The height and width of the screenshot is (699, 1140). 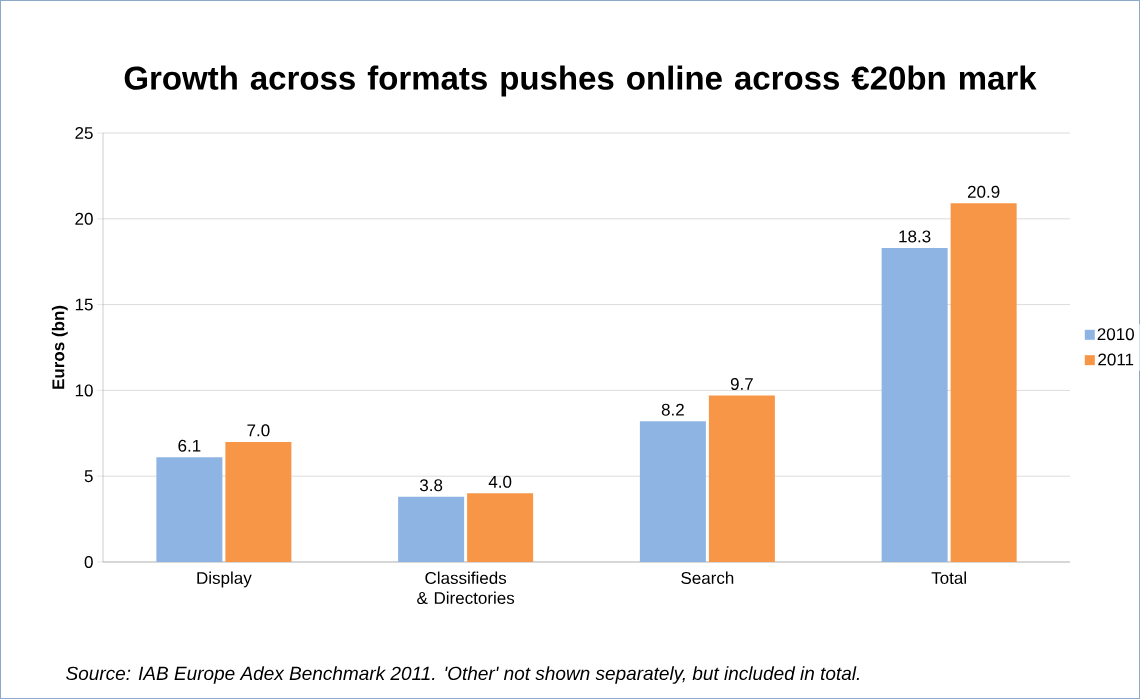 What do you see at coordinates (224, 579) in the screenshot?
I see `x-tick-label: Display` at bounding box center [224, 579].